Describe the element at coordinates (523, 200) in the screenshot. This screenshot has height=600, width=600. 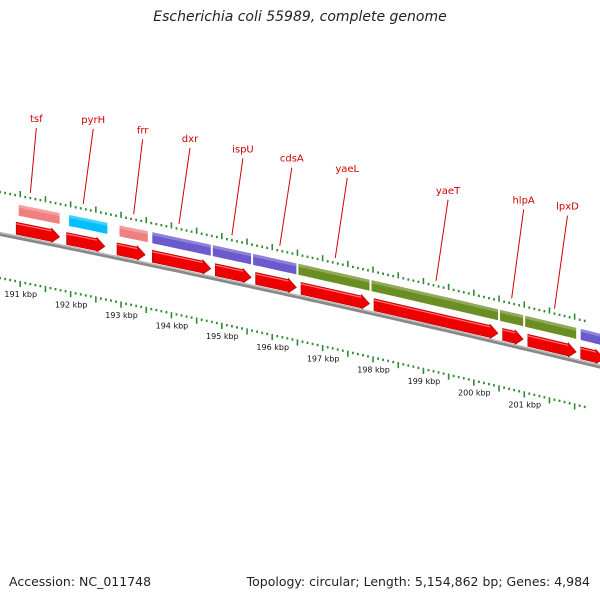
I see `gene-label: hlpA` at that location.